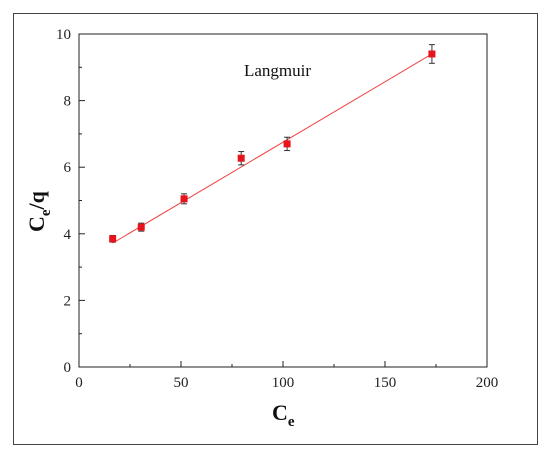 This screenshot has height=458, width=550. I want to click on y-tick-label: 6, so click(68, 168).